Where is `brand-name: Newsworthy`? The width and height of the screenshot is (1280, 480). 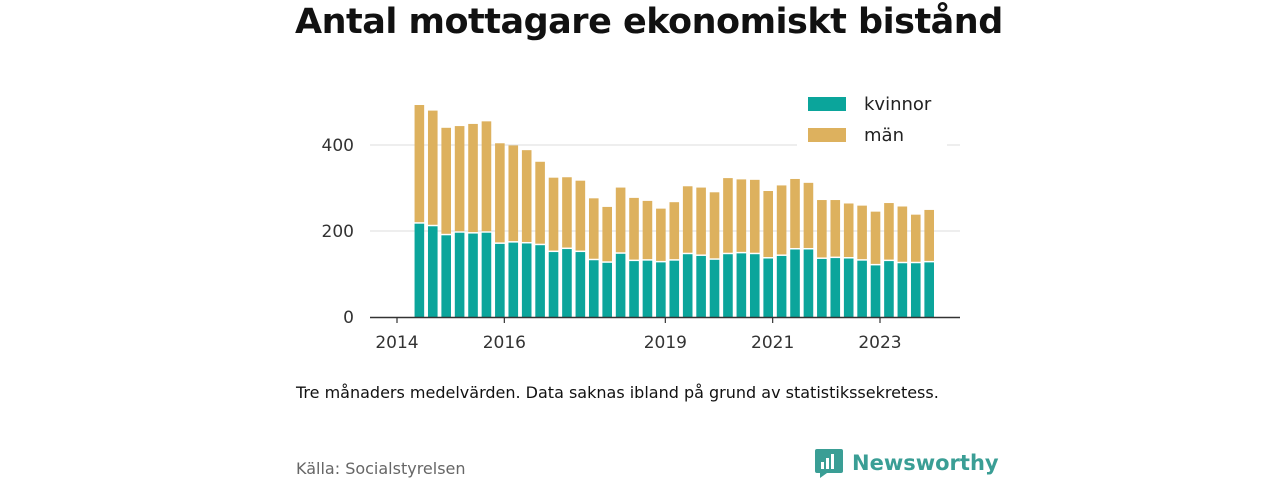
brand-name: Newsworthy is located at coordinates (925, 463).